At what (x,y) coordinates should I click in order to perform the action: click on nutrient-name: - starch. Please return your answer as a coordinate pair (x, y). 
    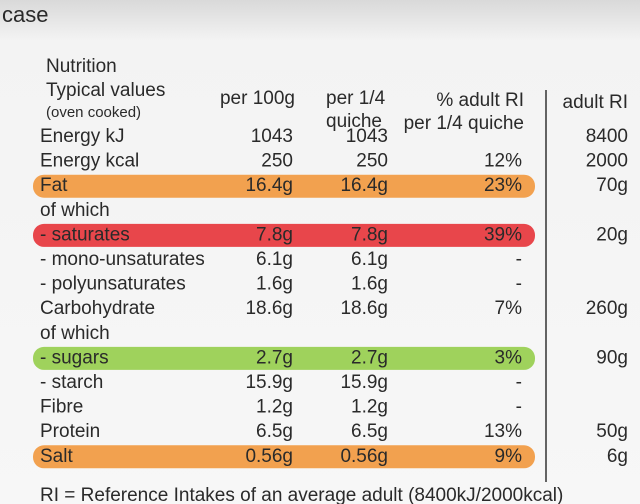
    Looking at the image, I should click on (71, 382).